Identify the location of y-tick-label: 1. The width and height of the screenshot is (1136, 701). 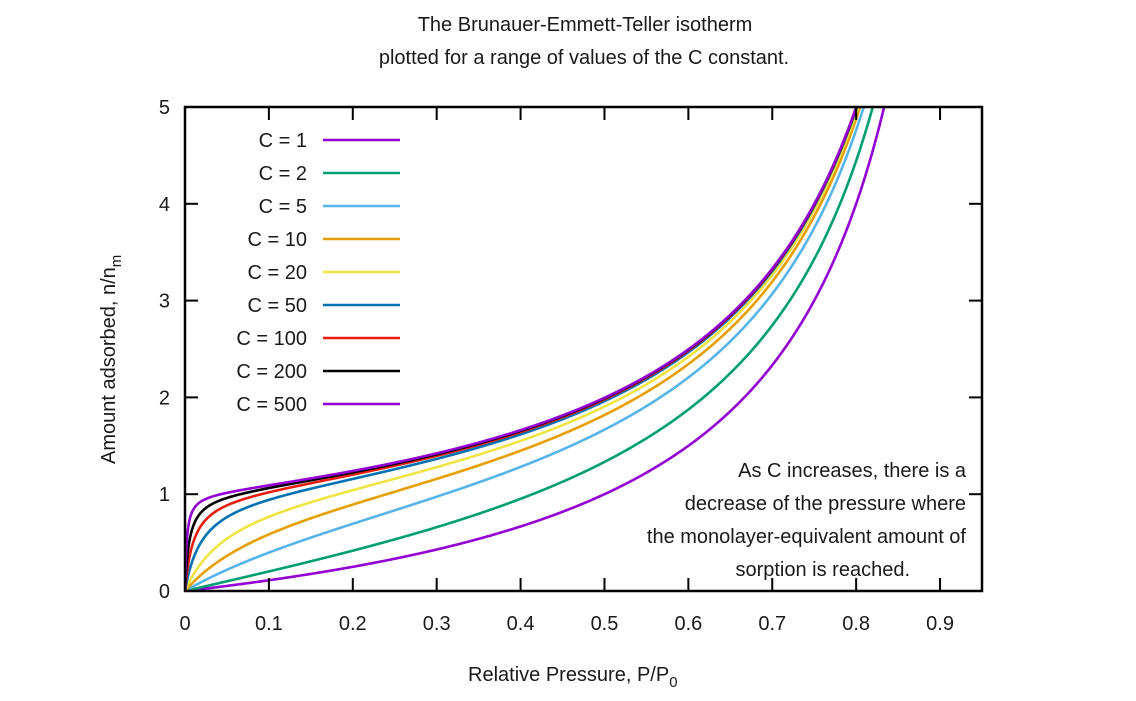
(164, 495).